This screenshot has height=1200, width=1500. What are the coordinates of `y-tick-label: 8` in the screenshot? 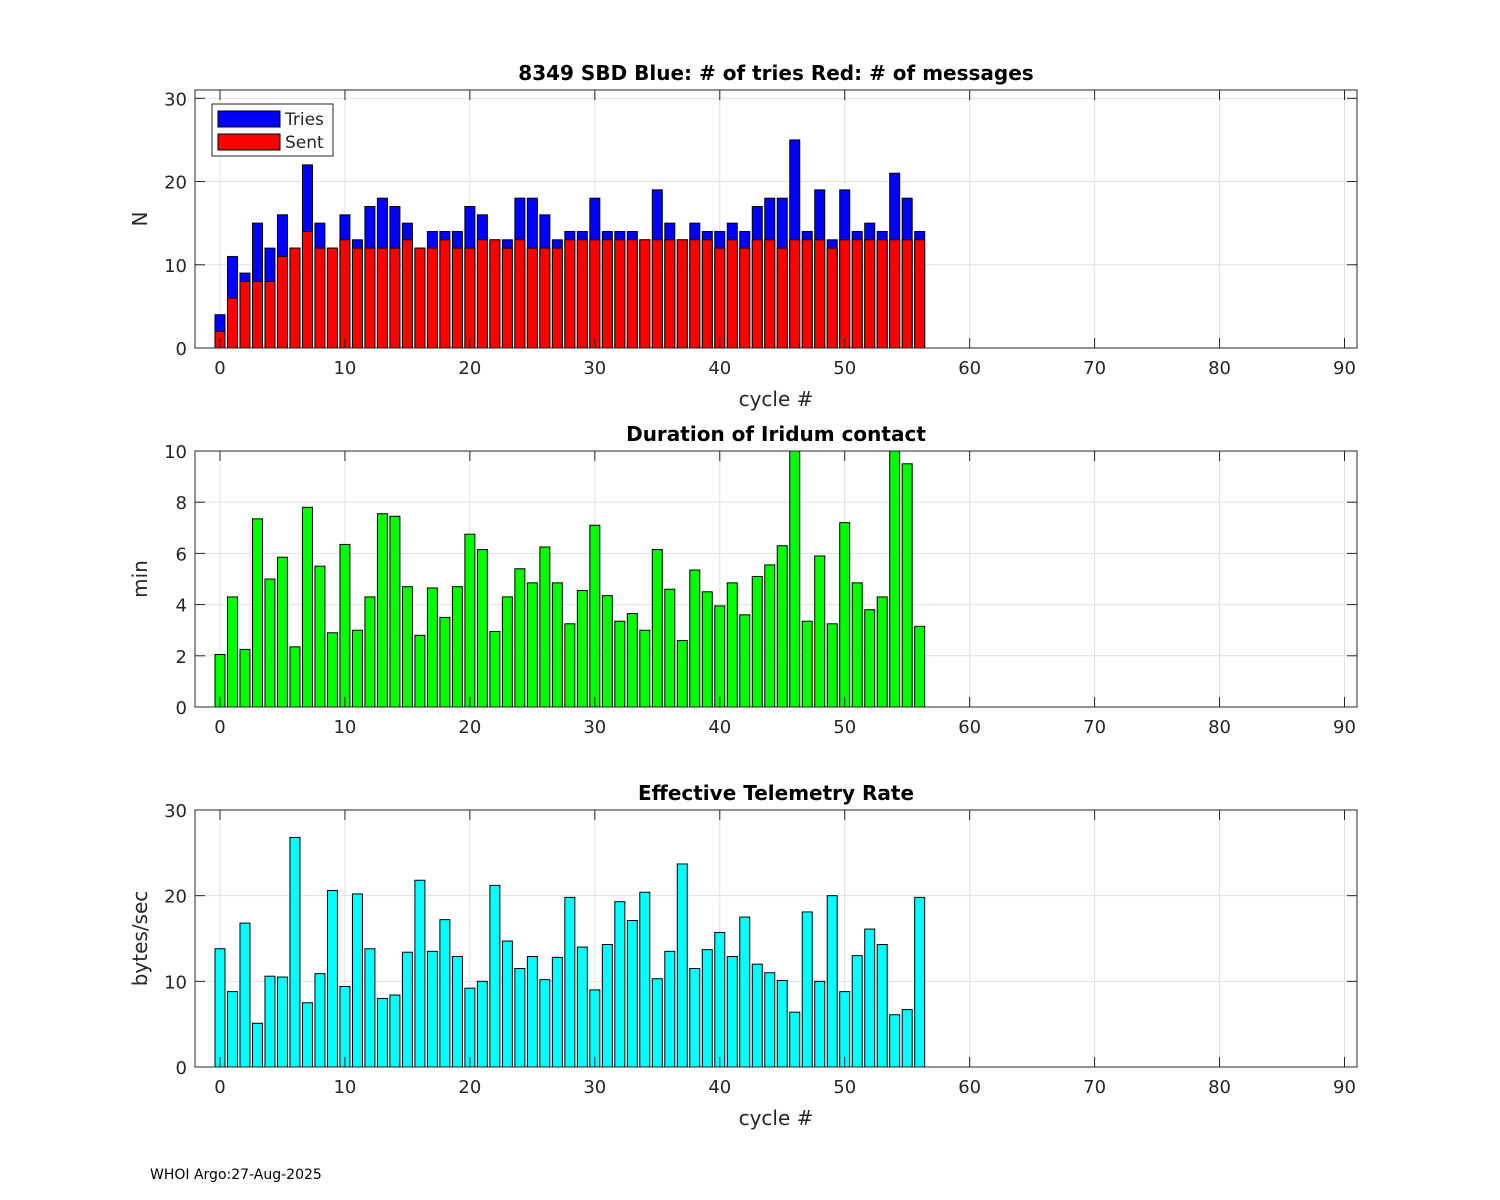 It's located at (181, 503).